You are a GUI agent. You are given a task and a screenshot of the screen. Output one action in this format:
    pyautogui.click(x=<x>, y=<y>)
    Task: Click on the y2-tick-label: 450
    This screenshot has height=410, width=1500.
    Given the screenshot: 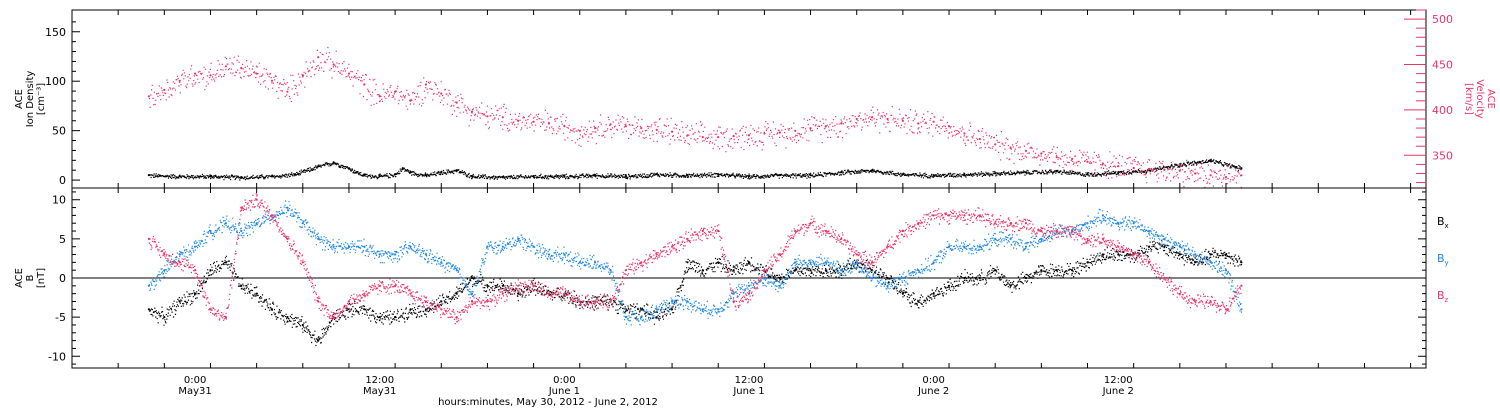 What is the action you would take?
    pyautogui.click(x=1442, y=64)
    